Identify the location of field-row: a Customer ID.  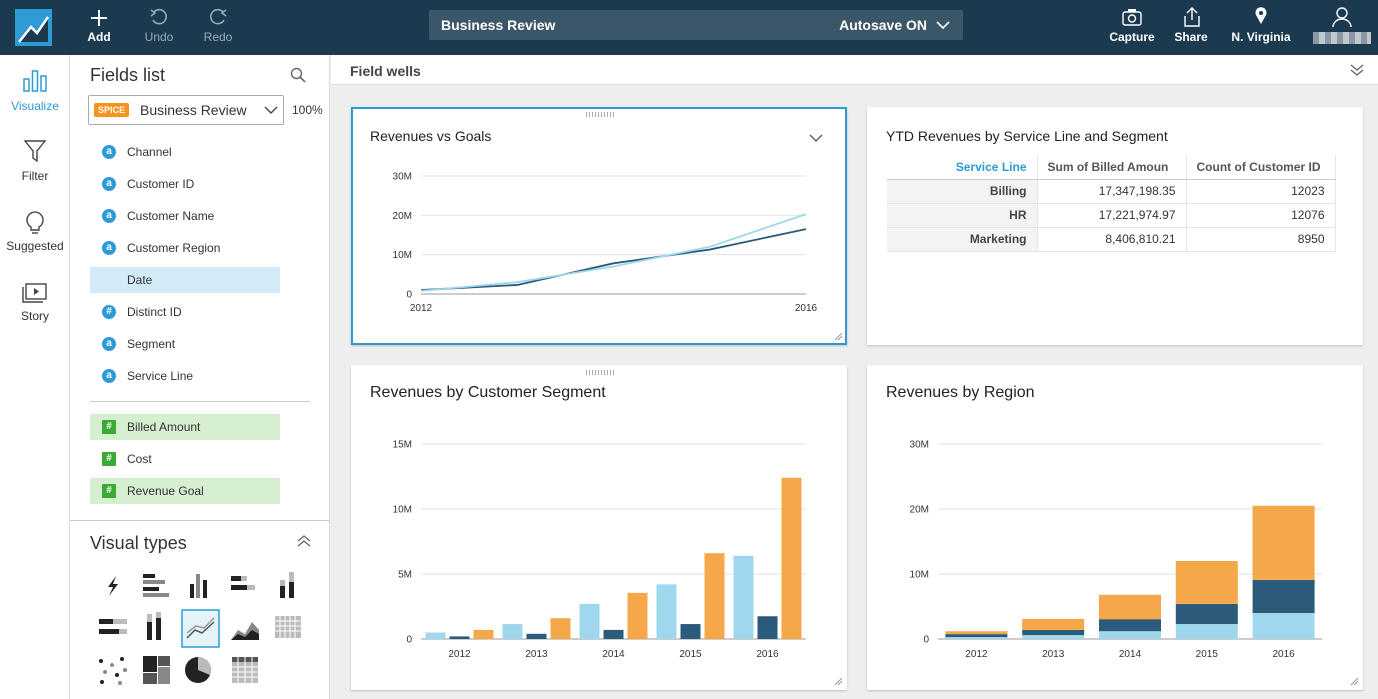
(185, 184).